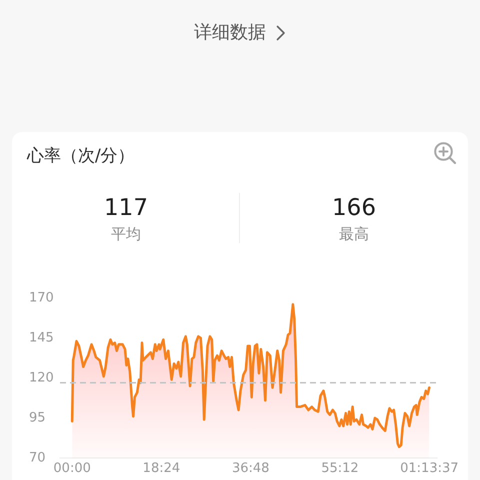 The width and height of the screenshot is (480, 480). I want to click on text: 117, so click(126, 208).